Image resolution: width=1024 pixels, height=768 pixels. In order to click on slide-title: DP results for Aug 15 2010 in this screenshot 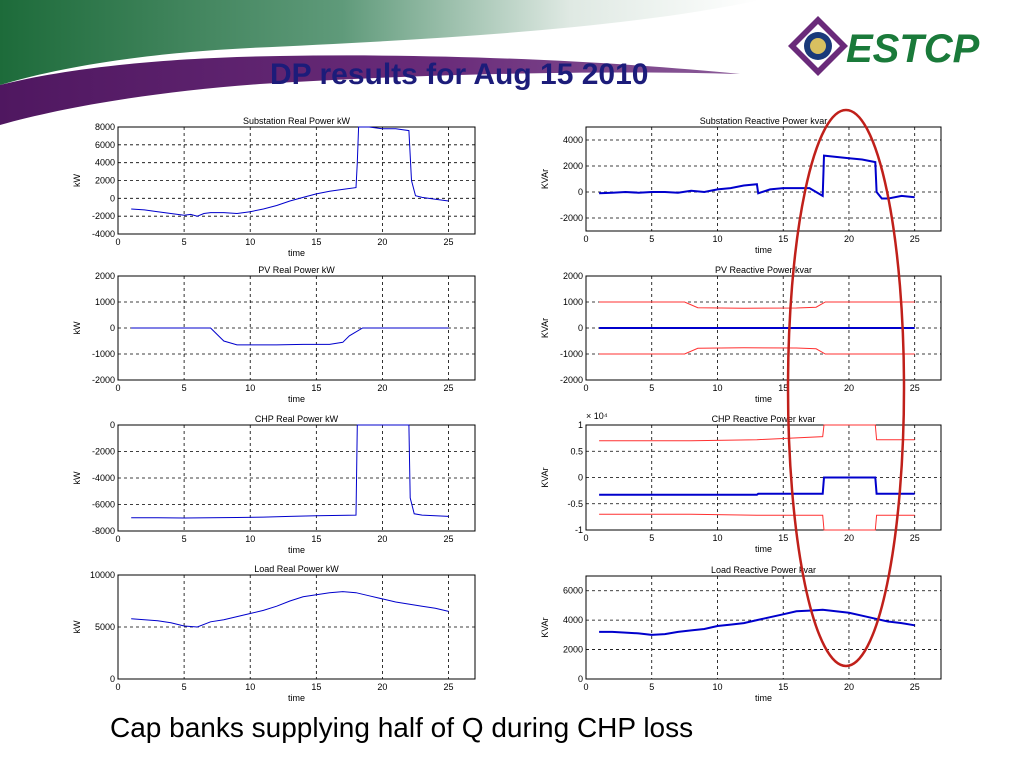, I will do `click(459, 74)`.